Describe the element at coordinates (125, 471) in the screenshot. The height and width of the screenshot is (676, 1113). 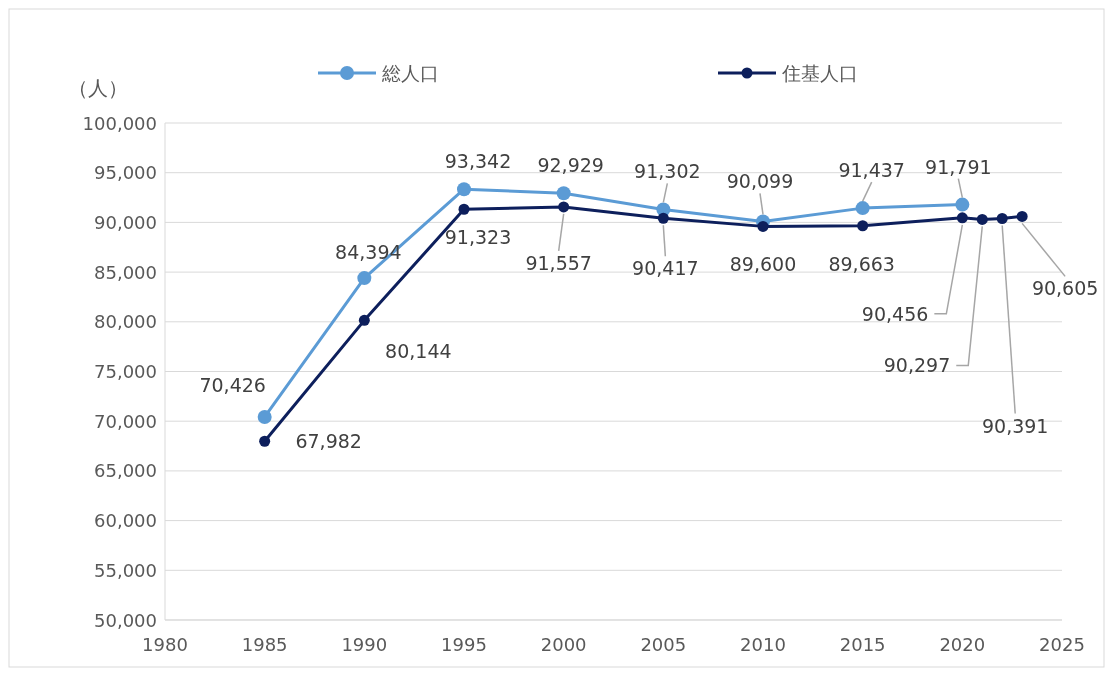
I see `y-tick-label: 65,000` at that location.